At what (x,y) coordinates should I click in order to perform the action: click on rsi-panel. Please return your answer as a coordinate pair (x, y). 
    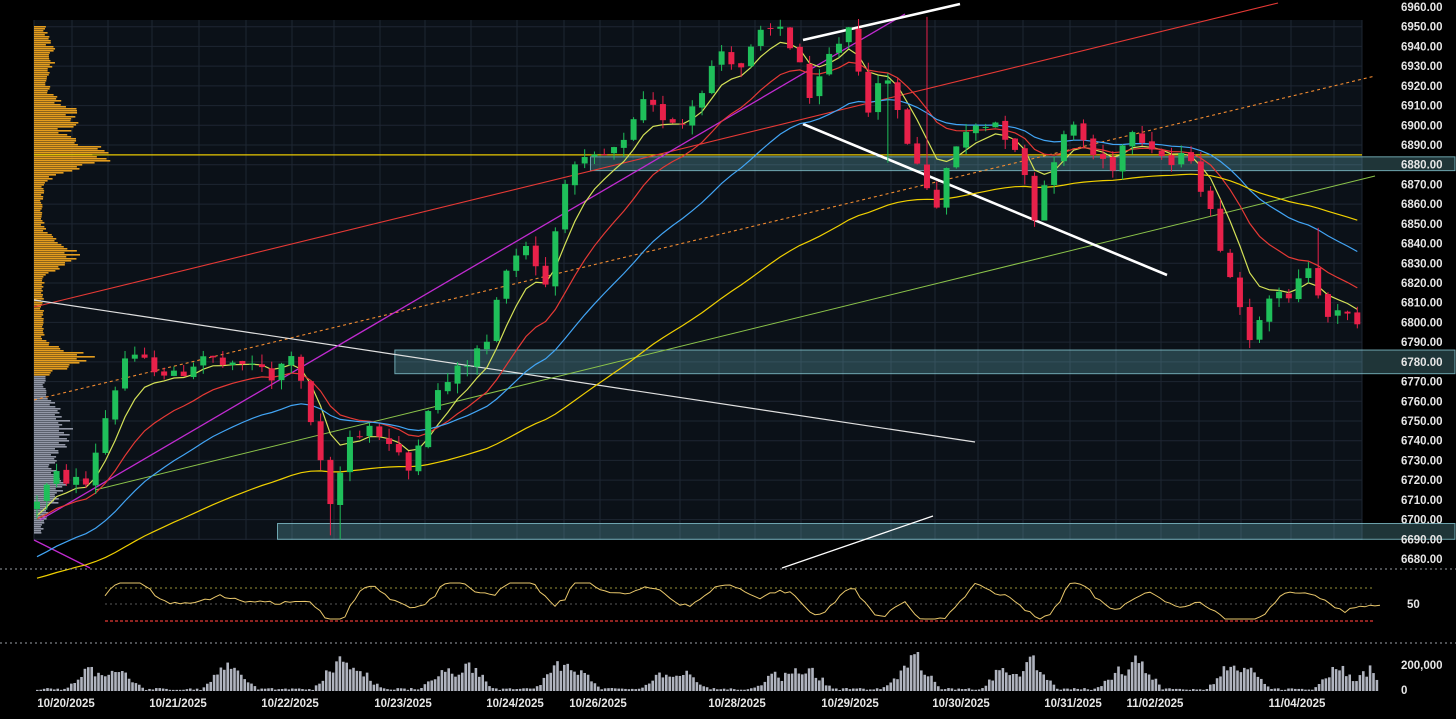
    Looking at the image, I should click on (728, 606).